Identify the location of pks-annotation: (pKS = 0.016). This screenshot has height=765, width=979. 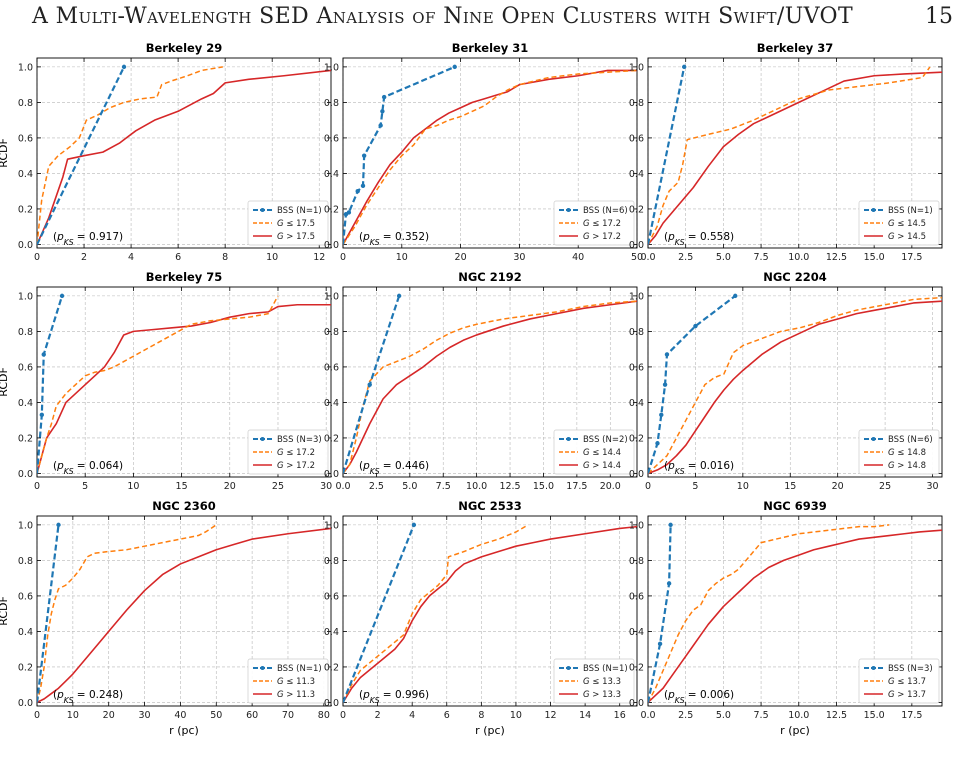
(699, 468).